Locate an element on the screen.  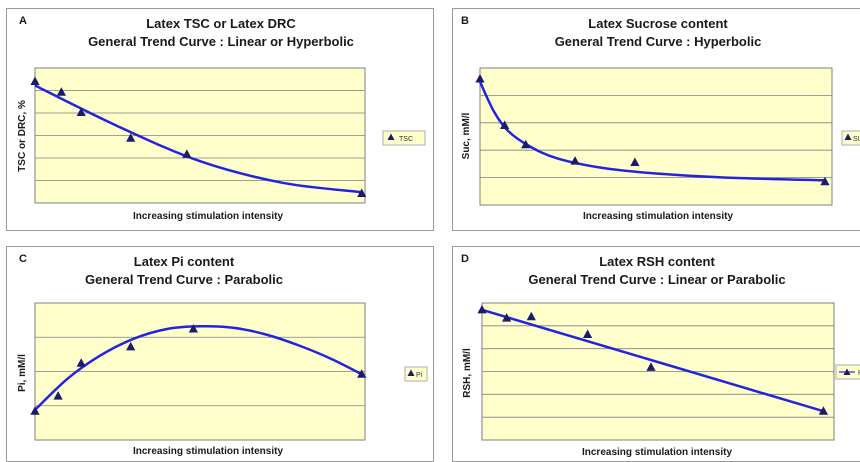
chart-a-legend-box is located at coordinates (404, 138).